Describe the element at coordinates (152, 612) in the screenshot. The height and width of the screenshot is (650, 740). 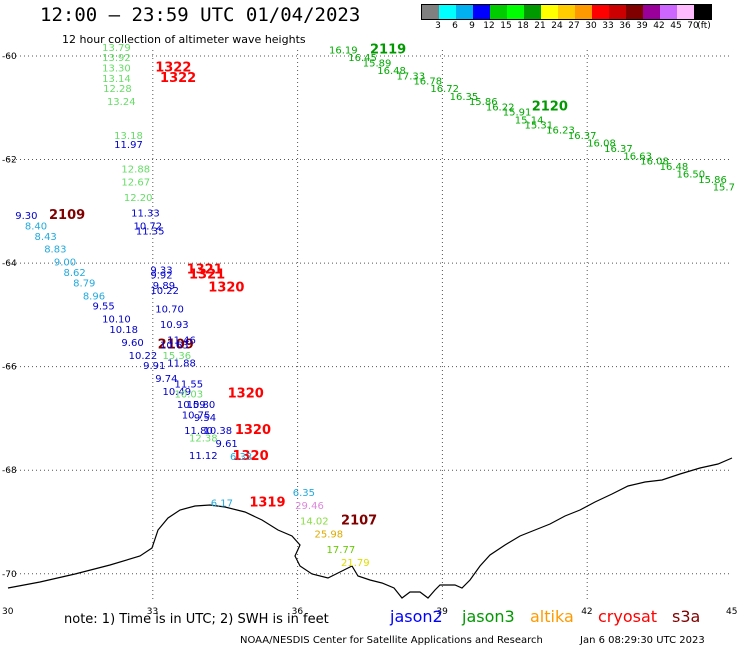
I see `lon-tick-label: 33` at that location.